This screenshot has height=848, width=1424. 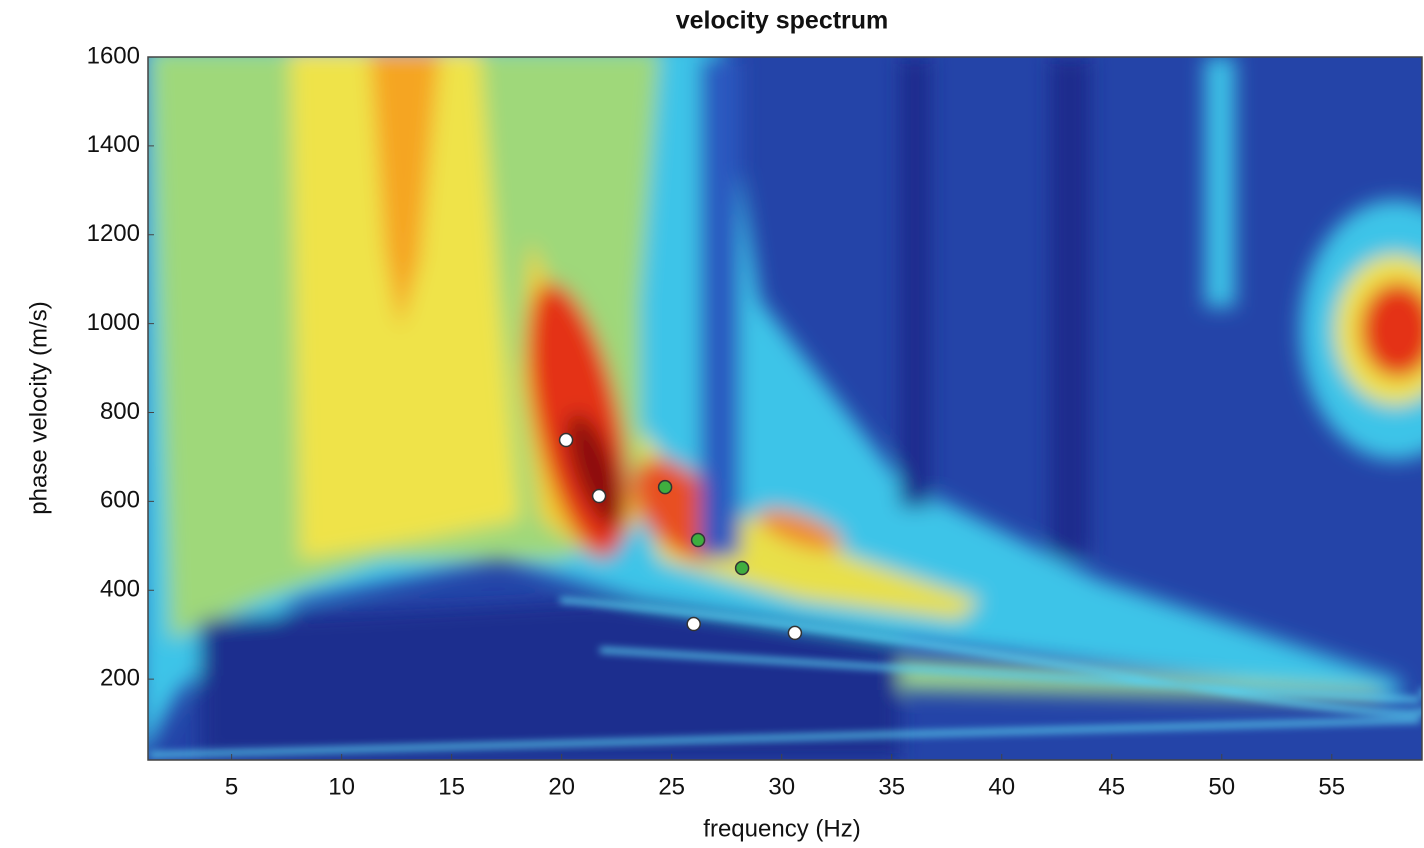 I want to click on y-tick-label: 1000, so click(x=113, y=322).